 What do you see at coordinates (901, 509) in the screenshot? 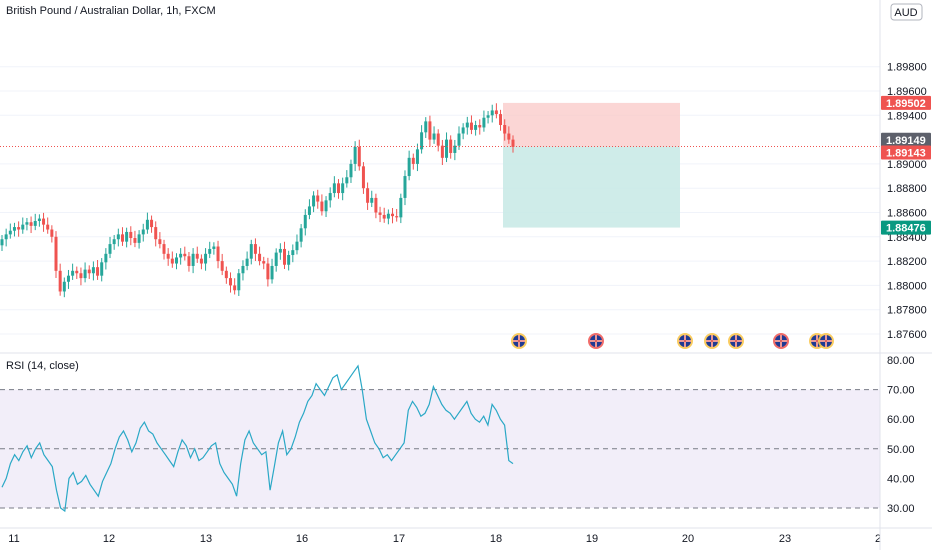
I see `rsi-tick-label: 30.00` at bounding box center [901, 509].